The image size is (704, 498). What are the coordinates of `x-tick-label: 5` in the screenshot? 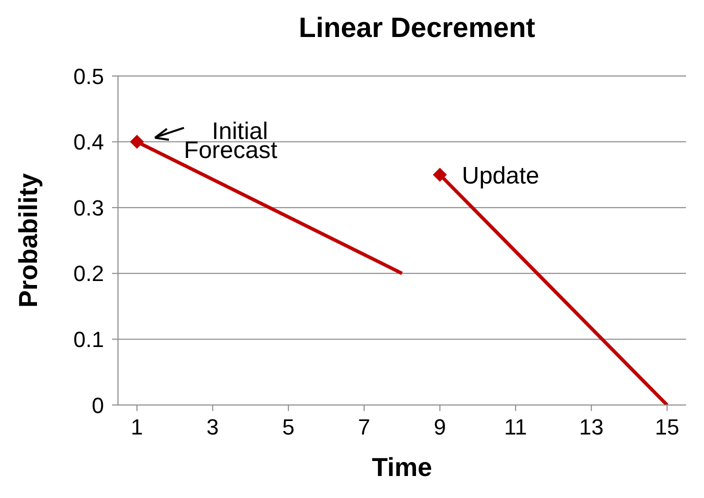 It's located at (288, 427).